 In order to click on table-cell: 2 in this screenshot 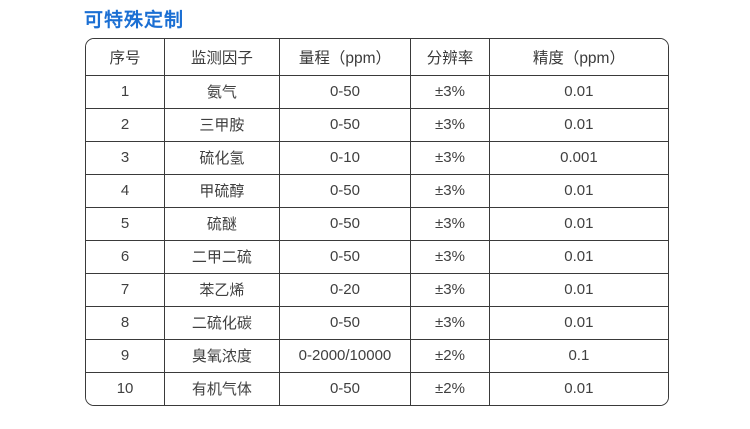, I will do `click(126, 124)`.